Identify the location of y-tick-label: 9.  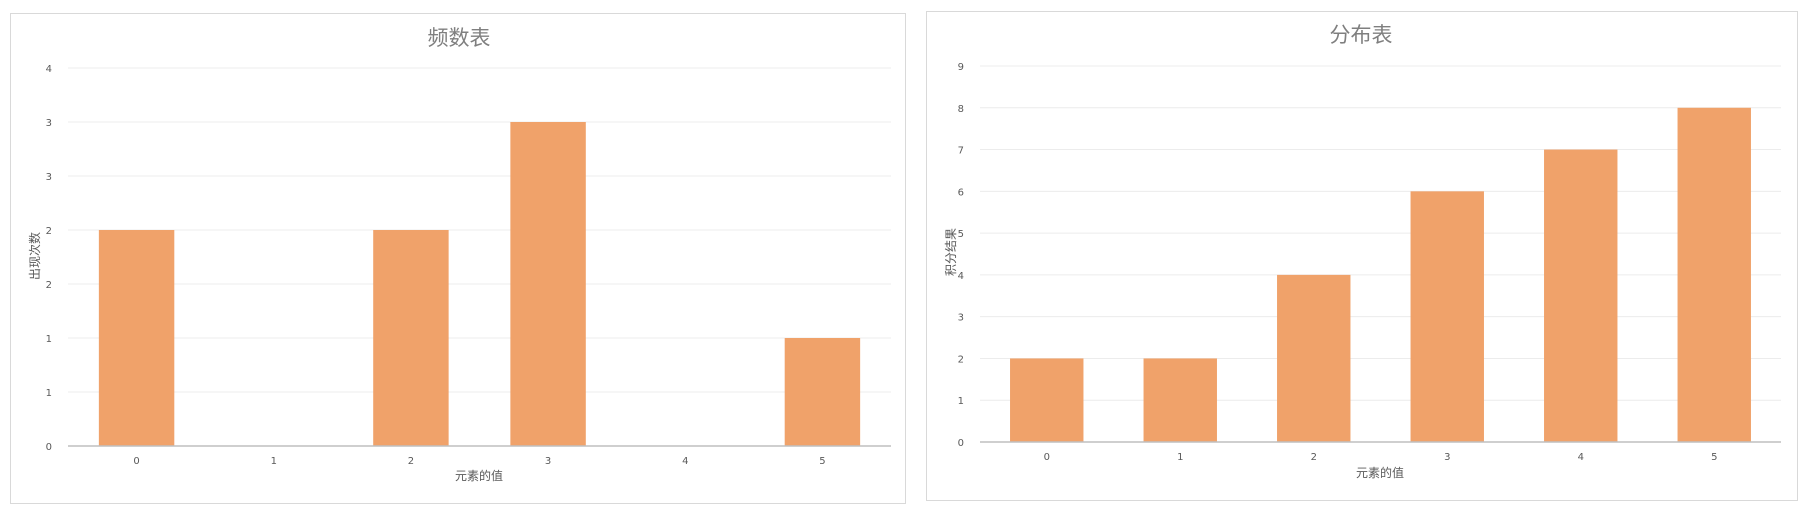
(961, 67).